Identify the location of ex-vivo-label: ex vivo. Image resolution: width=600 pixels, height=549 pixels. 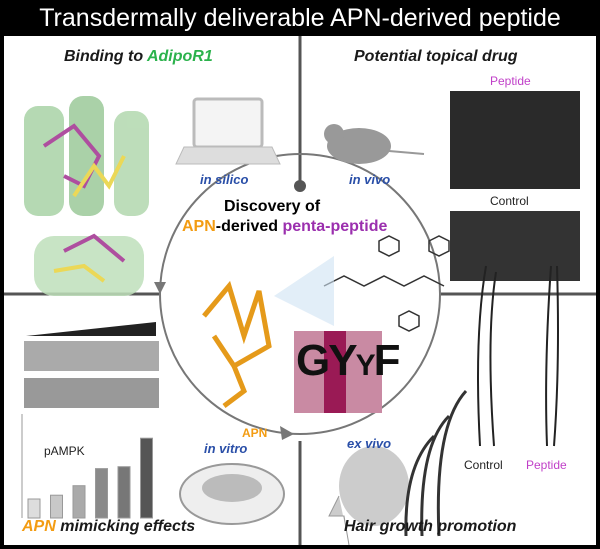
(369, 443).